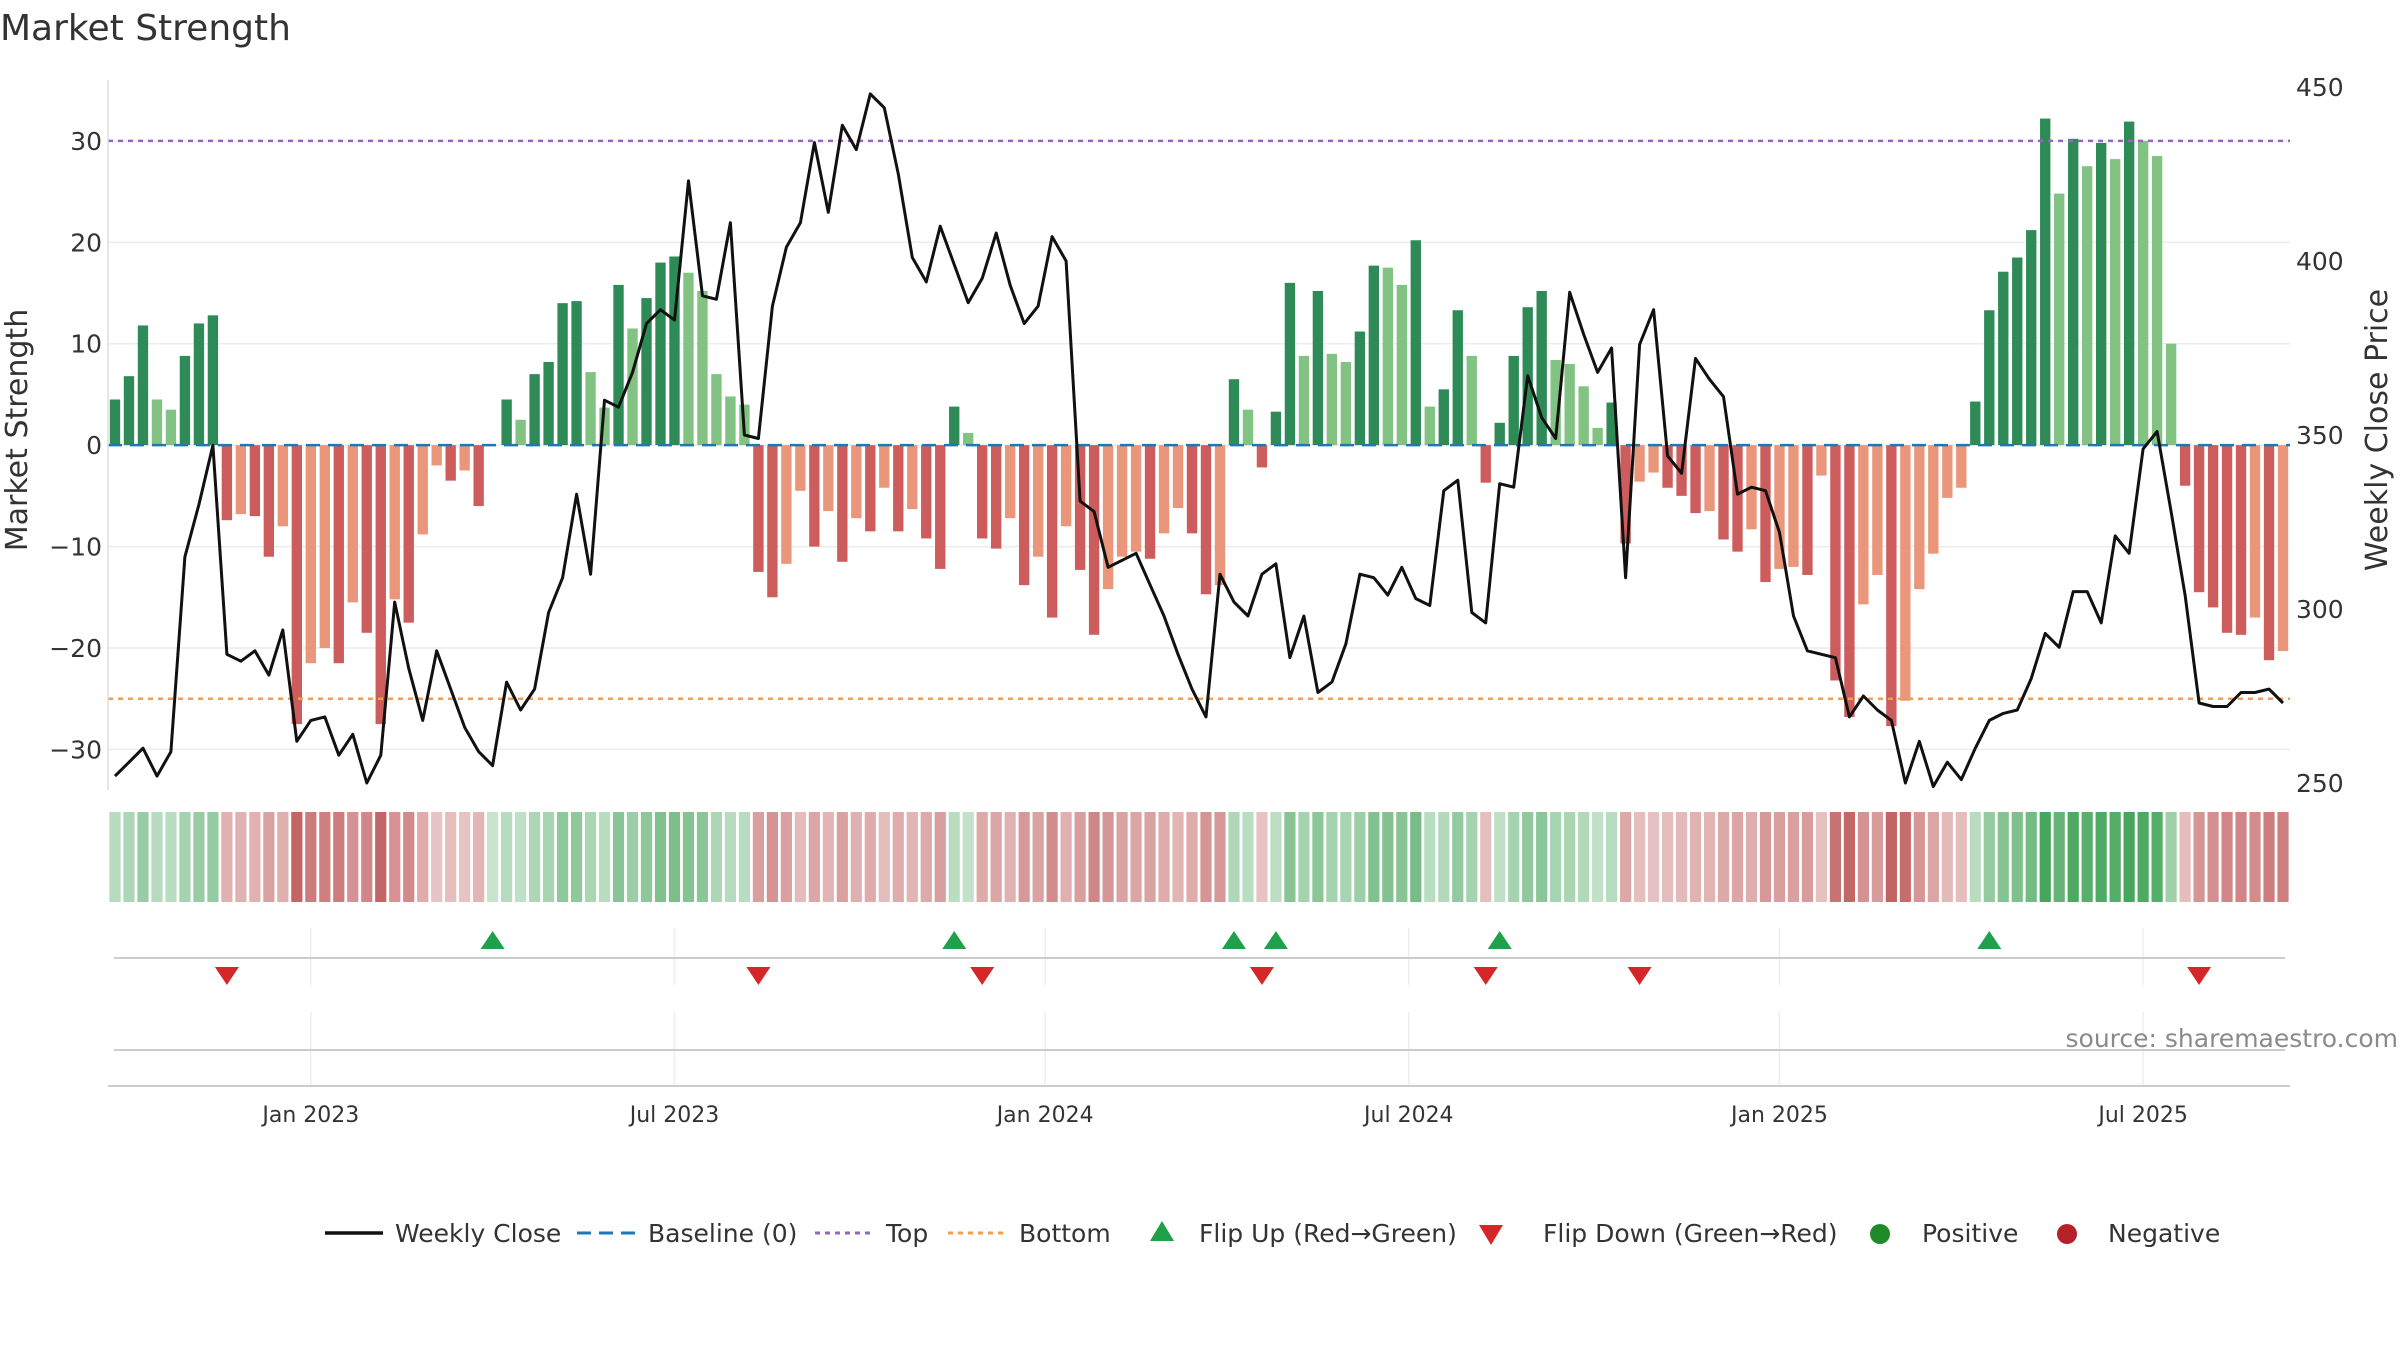 The width and height of the screenshot is (2400, 1350). What do you see at coordinates (1213, 958) in the screenshot?
I see `flip-markers-panel` at bounding box center [1213, 958].